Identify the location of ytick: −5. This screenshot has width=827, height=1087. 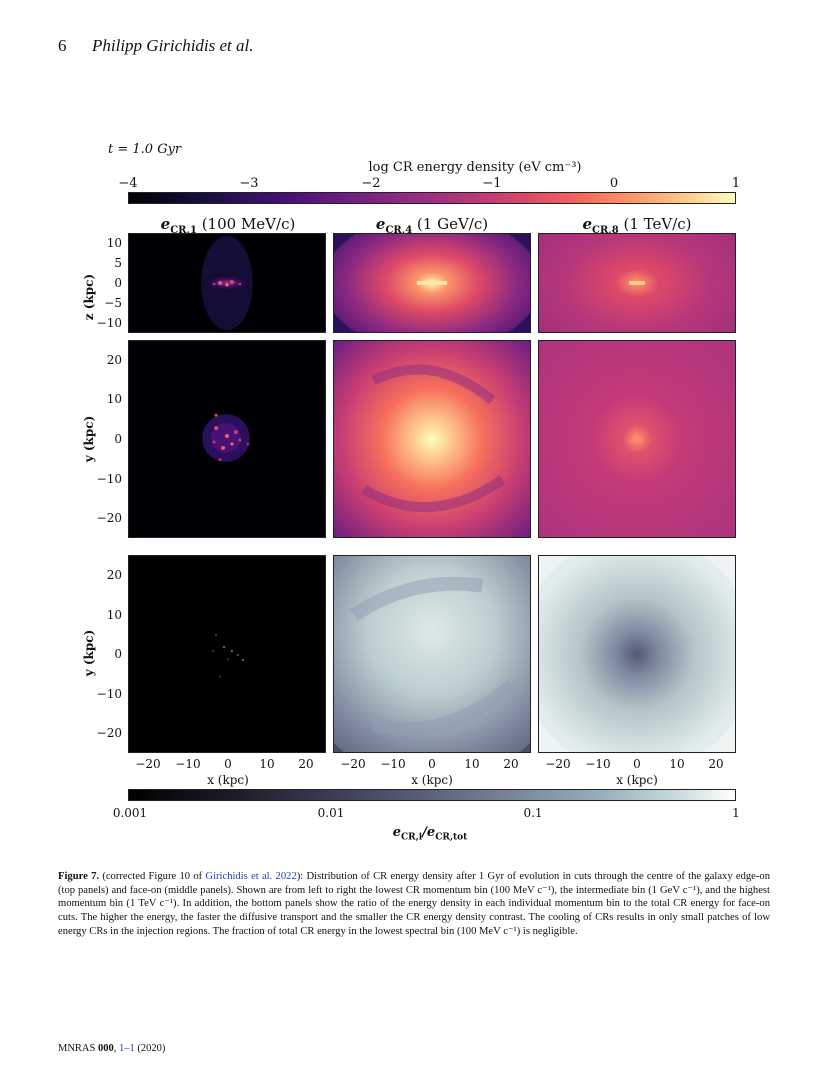
(113, 303).